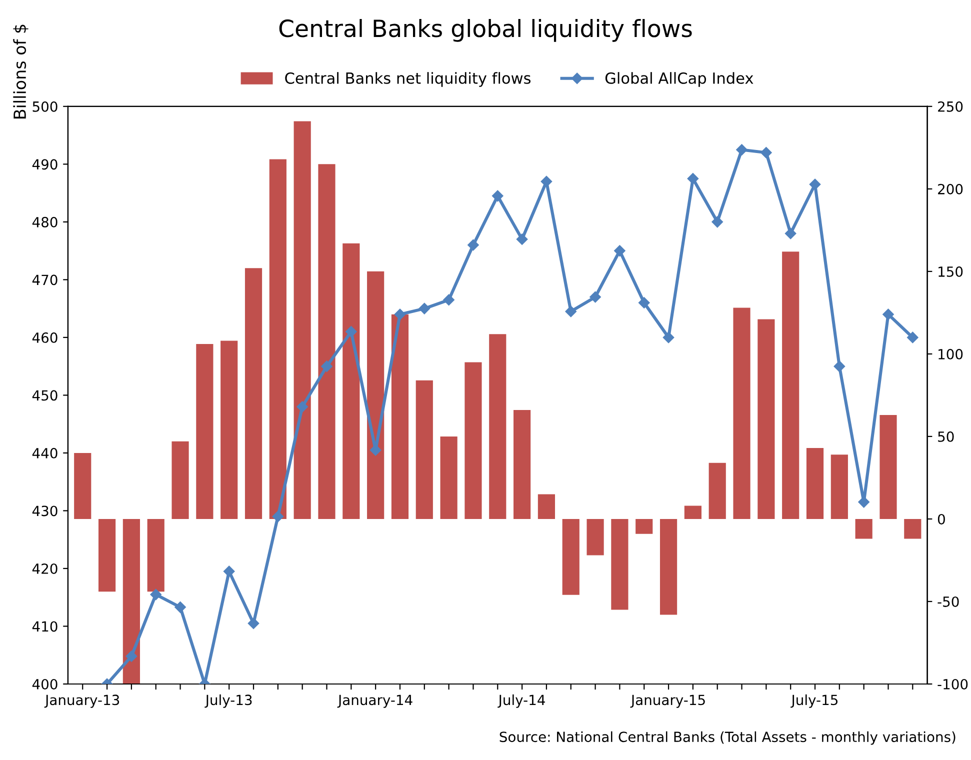 Image resolution: width=971 pixels, height=760 pixels. Describe the element at coordinates (941, 519) in the screenshot. I see `y2-tick-label: 0` at that location.